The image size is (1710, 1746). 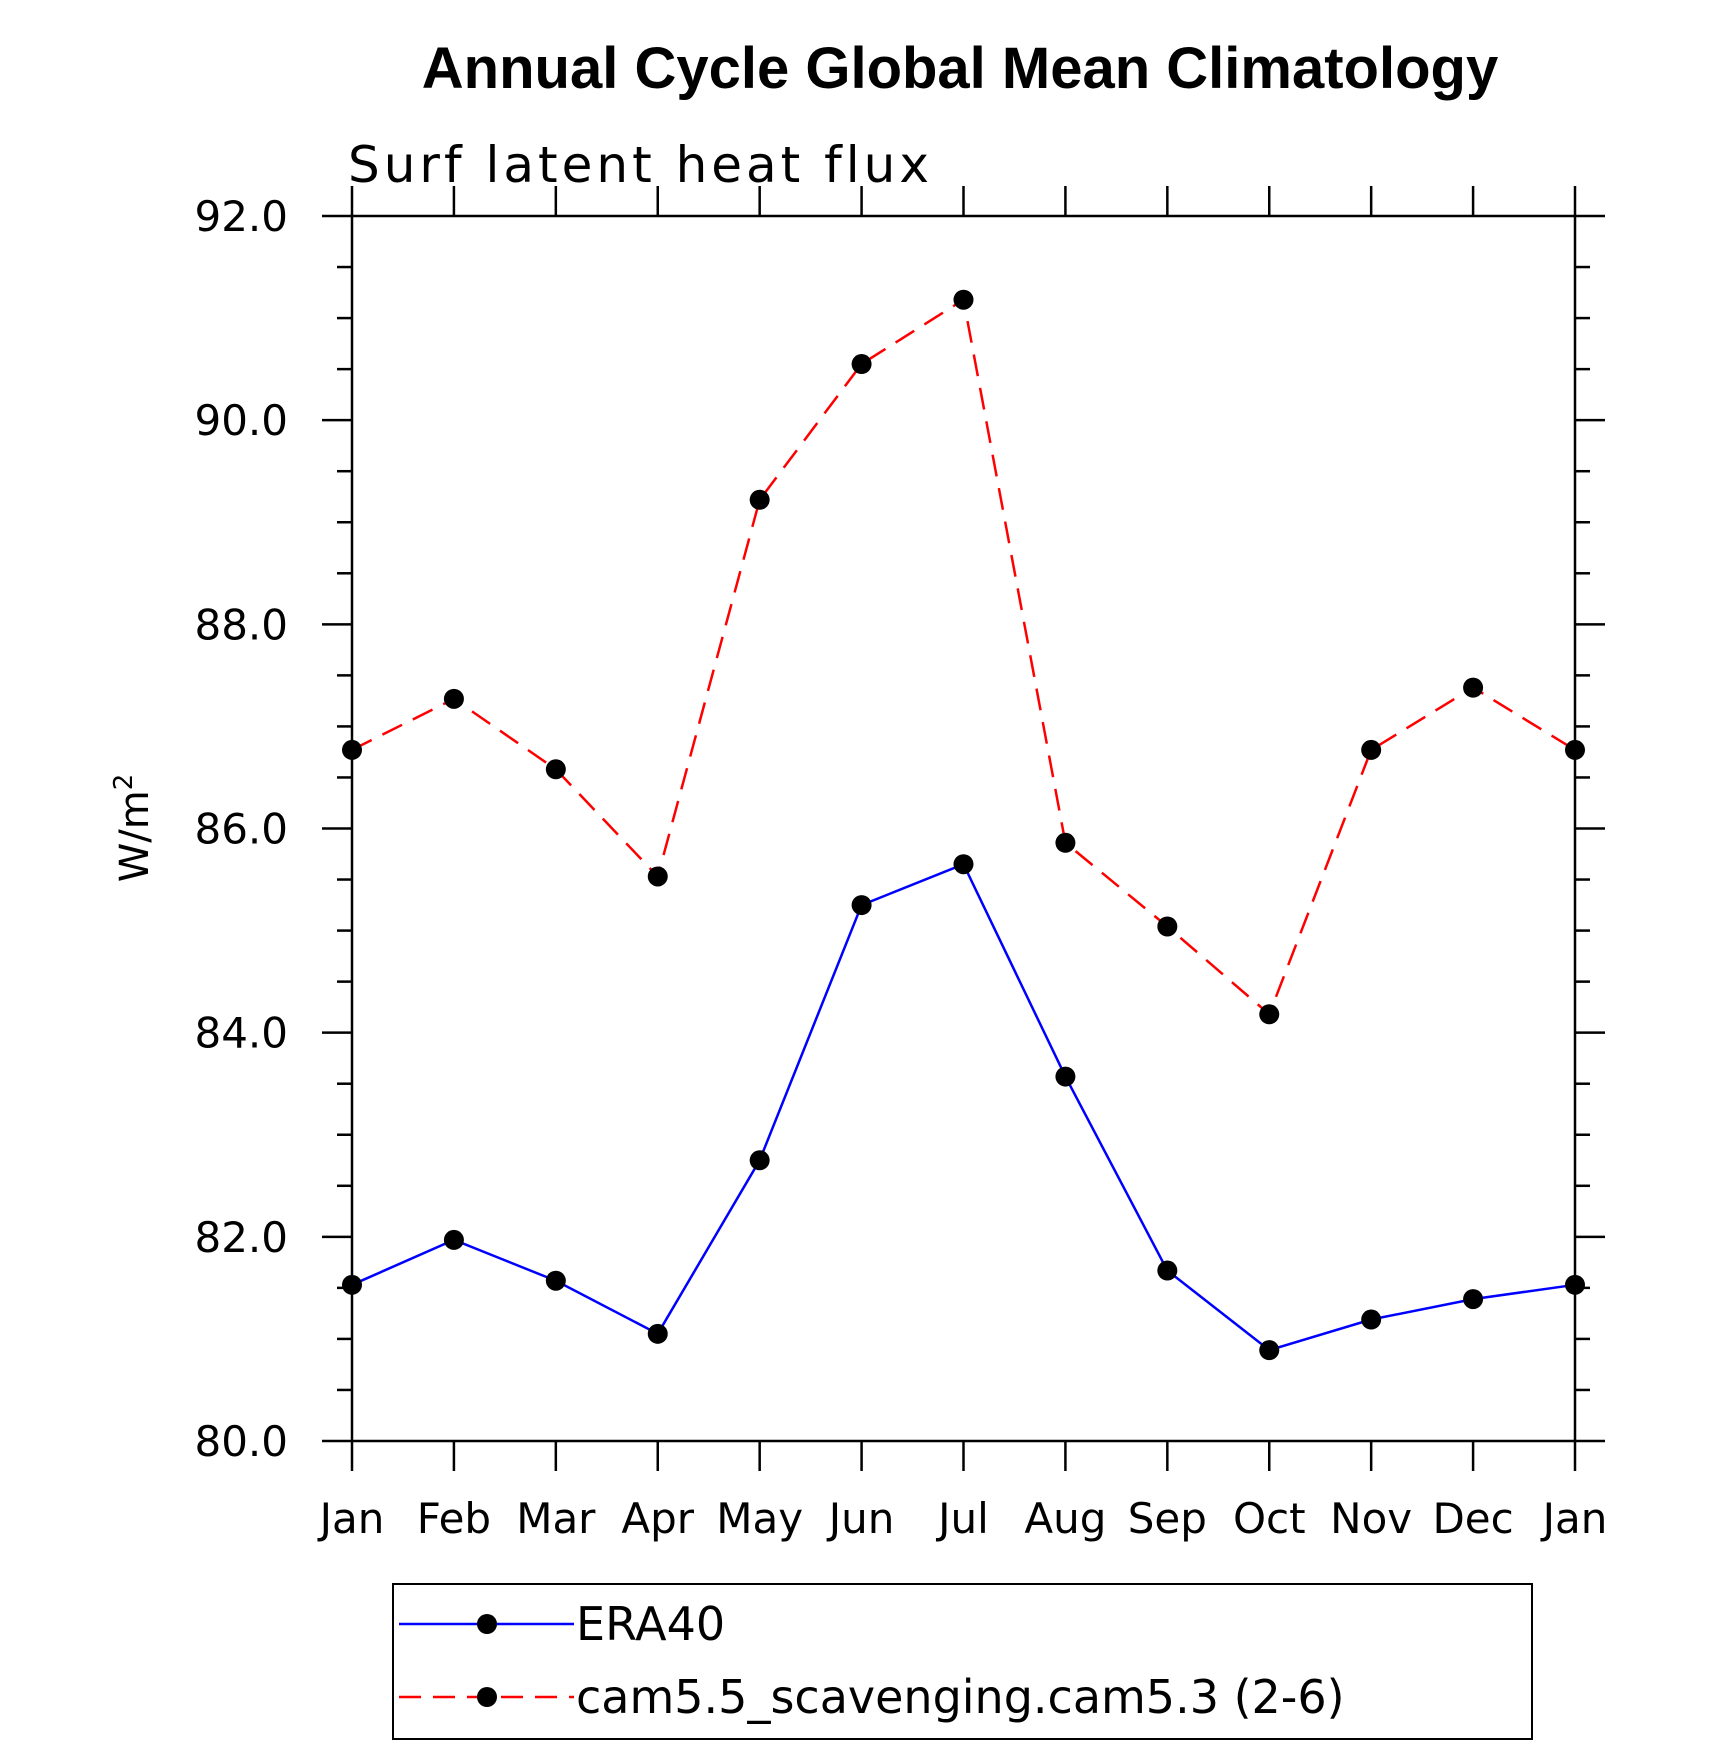 What do you see at coordinates (1269, 1518) in the screenshot?
I see `x-tick-label: Oct` at bounding box center [1269, 1518].